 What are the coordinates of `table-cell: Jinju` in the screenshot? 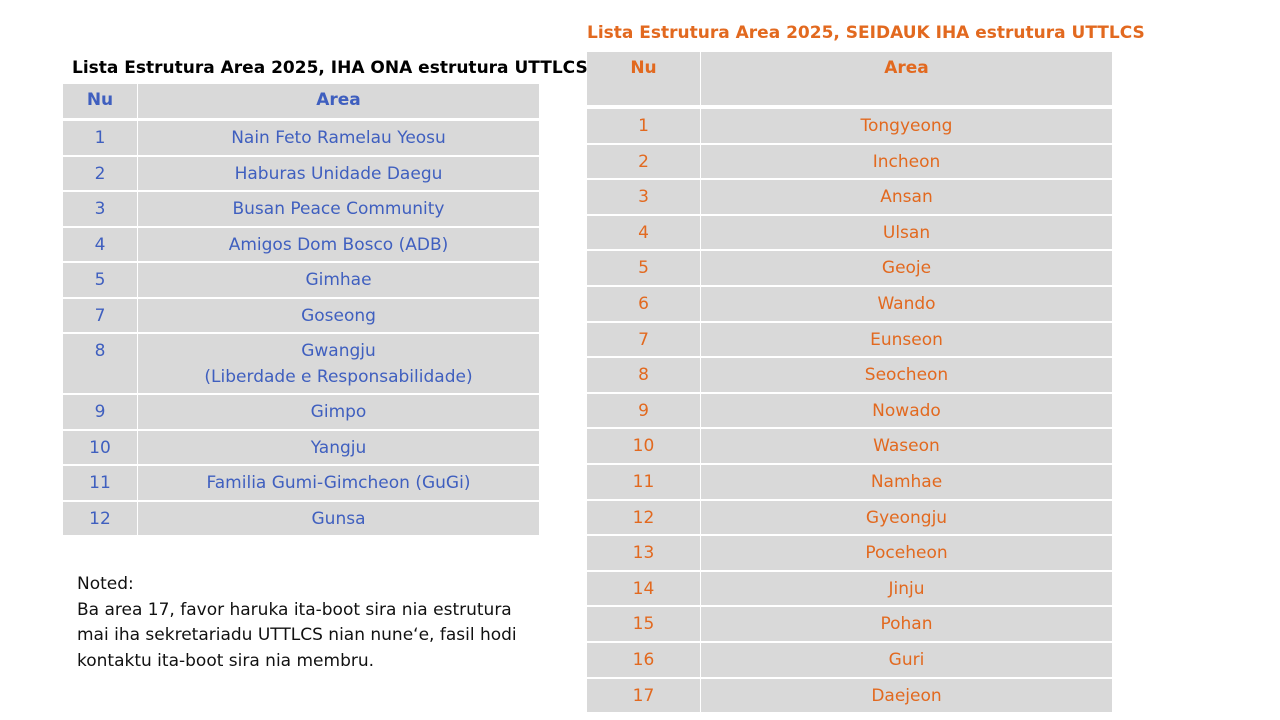 It's located at (906, 588).